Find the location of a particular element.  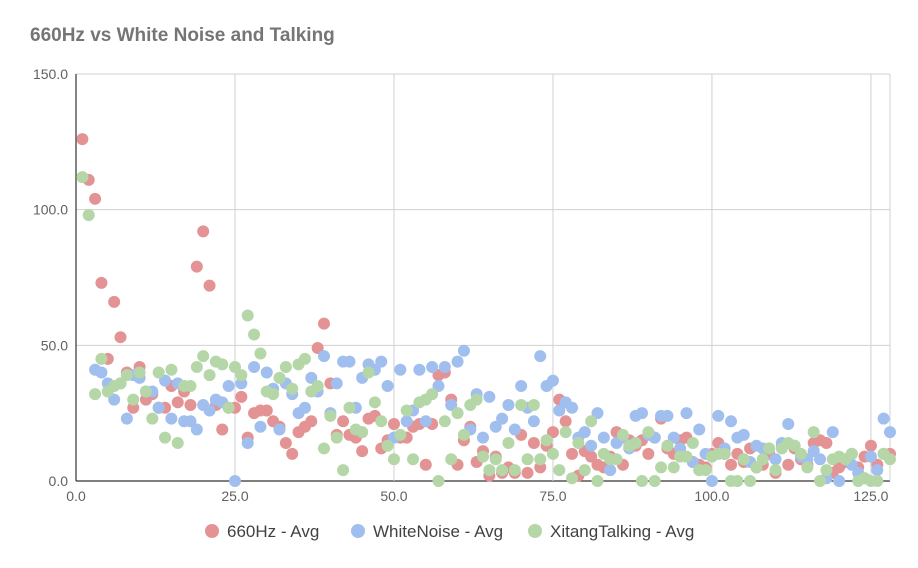

x-tick-label: 50.0 is located at coordinates (393, 496).